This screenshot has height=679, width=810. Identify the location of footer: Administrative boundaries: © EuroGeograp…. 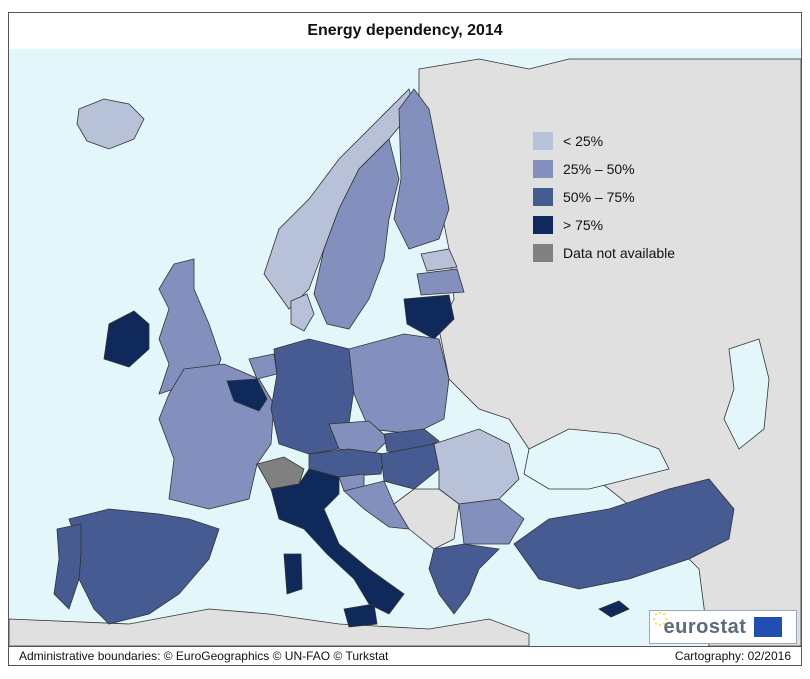
(405, 656).